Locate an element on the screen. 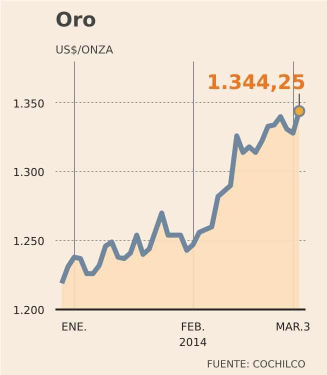  y-tick-label: 1.200 is located at coordinates (29, 310).